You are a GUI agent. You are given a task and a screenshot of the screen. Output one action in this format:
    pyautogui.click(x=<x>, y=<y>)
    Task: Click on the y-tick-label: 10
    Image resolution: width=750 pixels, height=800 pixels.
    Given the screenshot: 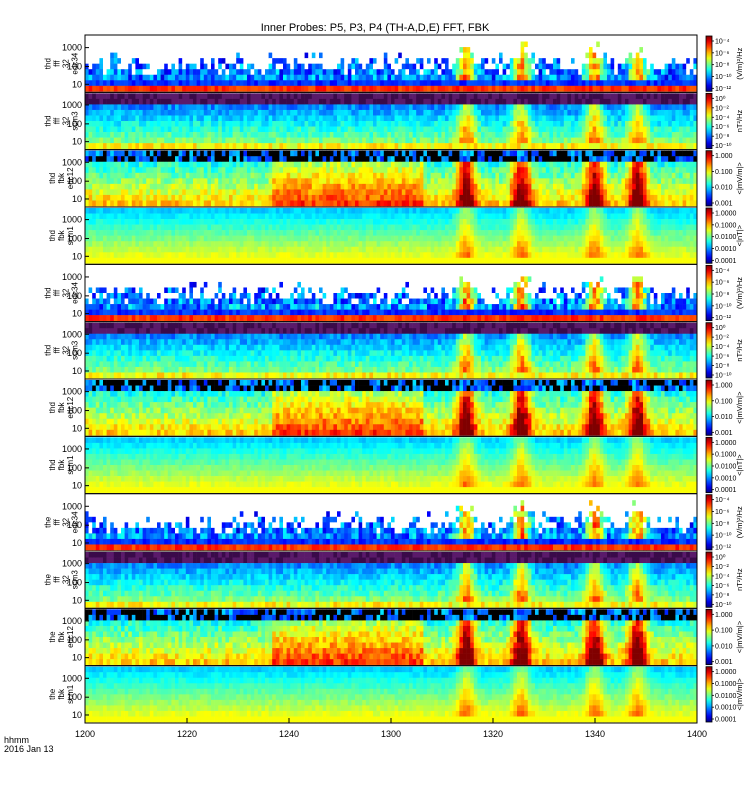 What is the action you would take?
    pyautogui.click(x=77, y=84)
    